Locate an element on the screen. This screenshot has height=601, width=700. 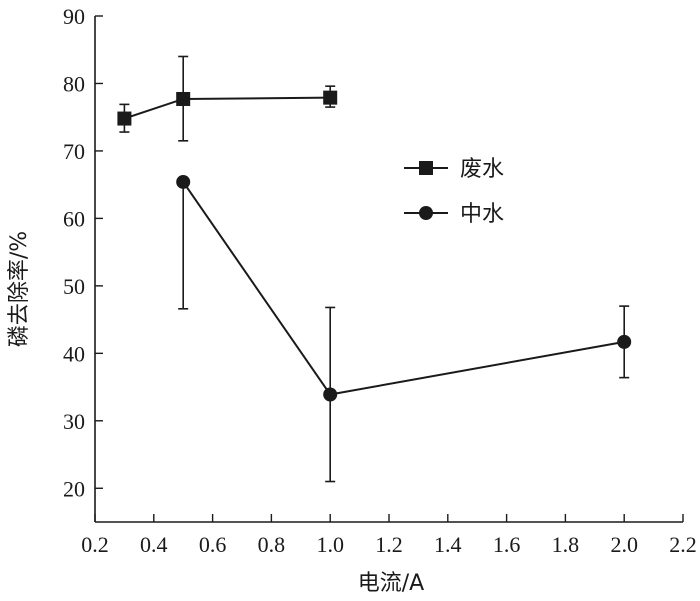
series-line is located at coordinates (227, 108).